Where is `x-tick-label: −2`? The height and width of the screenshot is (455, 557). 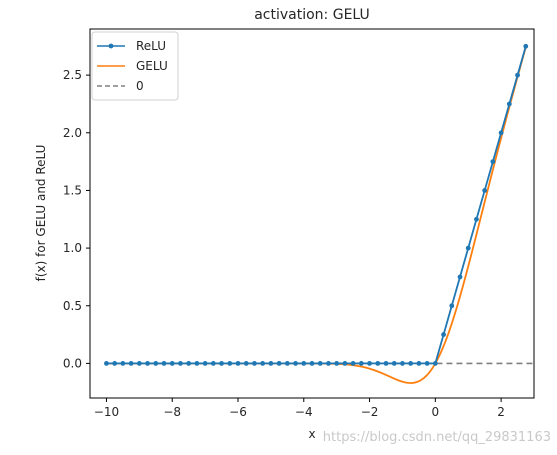 x-tick-label: −2 is located at coordinates (370, 412).